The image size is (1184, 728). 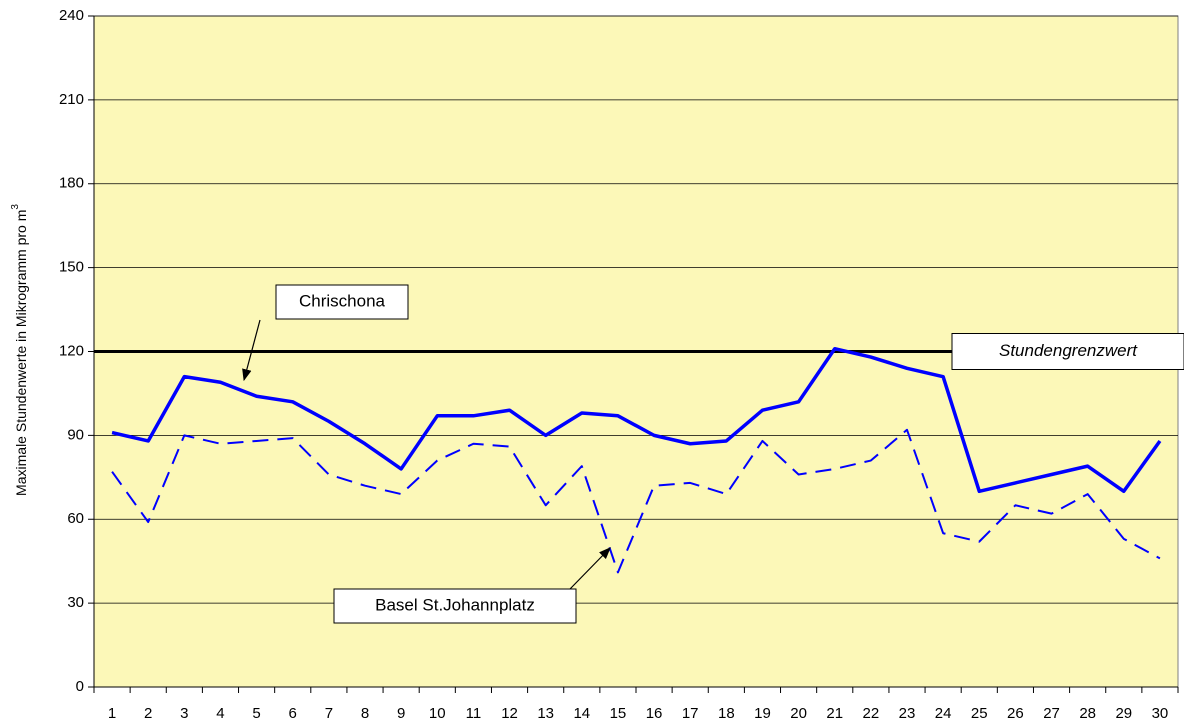 What do you see at coordinates (509, 713) in the screenshot?
I see `x-tick-label: 12` at bounding box center [509, 713].